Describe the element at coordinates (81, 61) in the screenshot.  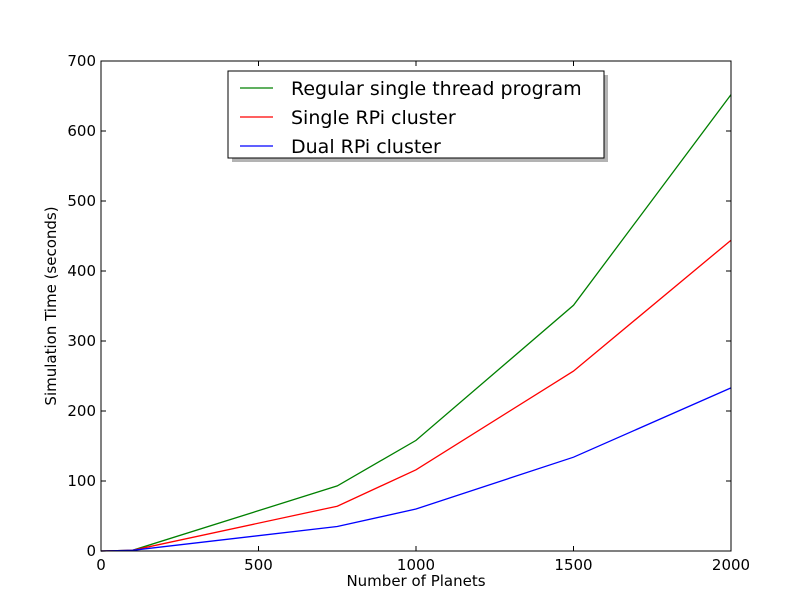
I see `y-tick-label-7: 700` at that location.